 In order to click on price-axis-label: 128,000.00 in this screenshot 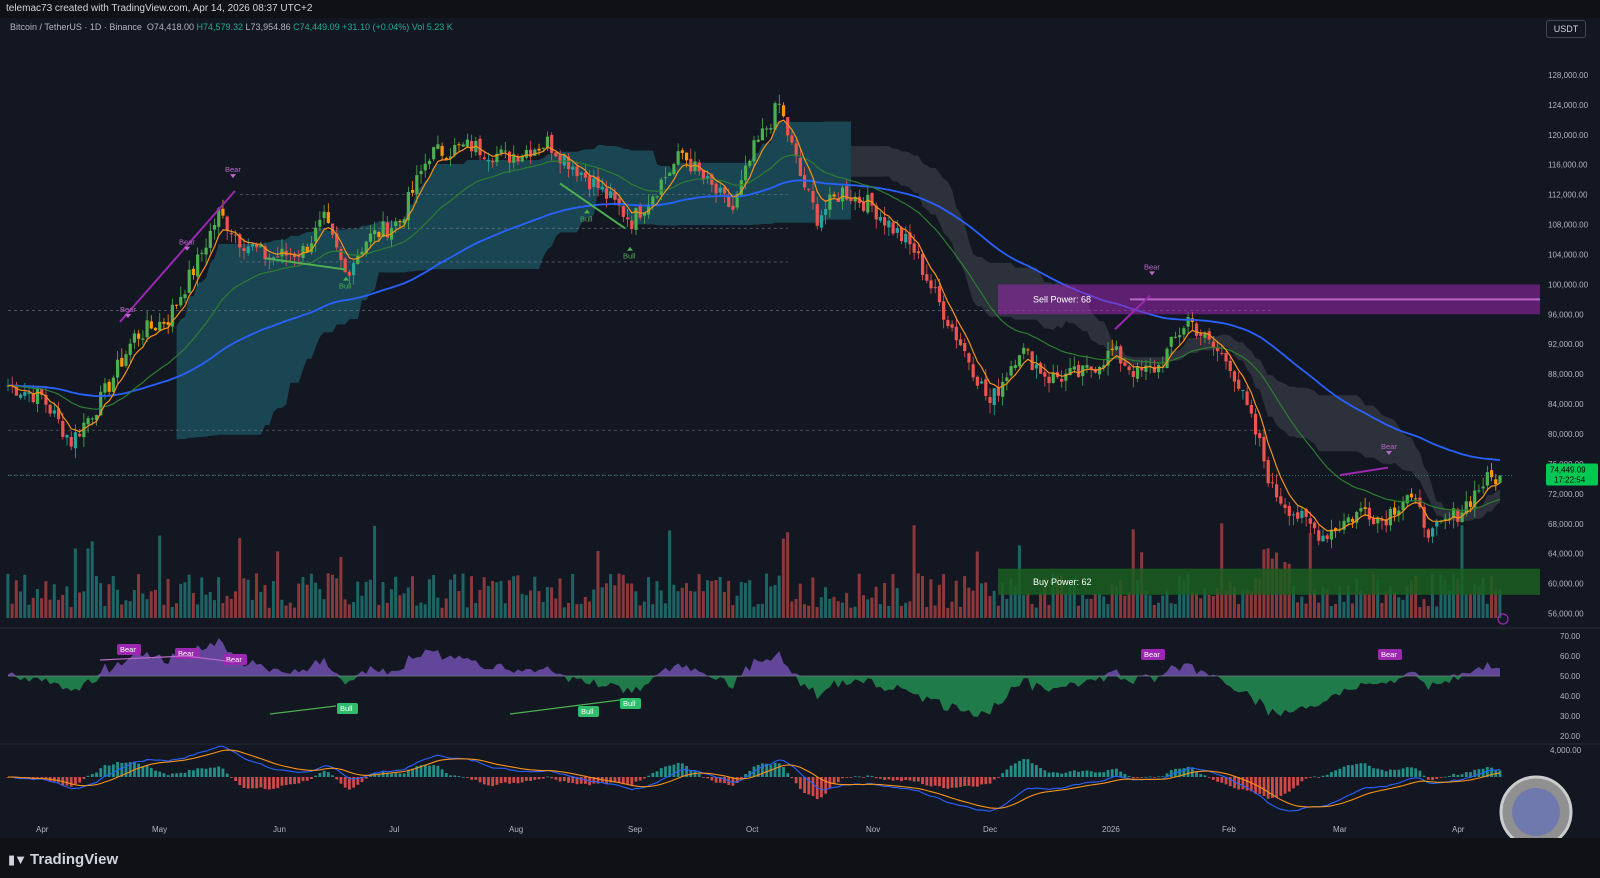, I will do `click(1568, 75)`.